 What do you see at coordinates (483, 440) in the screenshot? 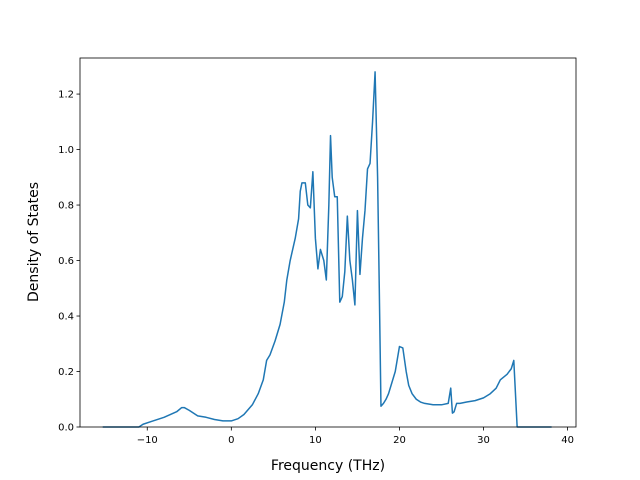
I see `x-tick-label: 30` at bounding box center [483, 440].